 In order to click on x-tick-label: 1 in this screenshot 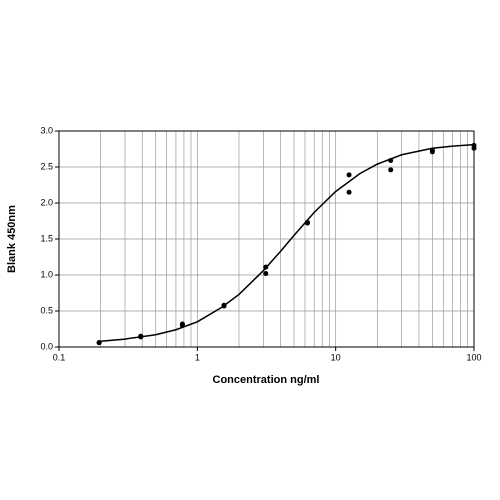, I will do `click(197, 357)`.